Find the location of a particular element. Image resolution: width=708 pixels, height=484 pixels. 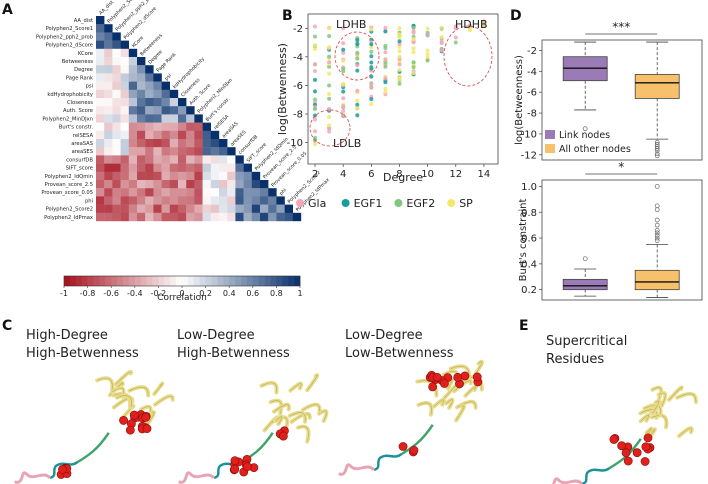

panel-label-b: B is located at coordinates (287, 16).